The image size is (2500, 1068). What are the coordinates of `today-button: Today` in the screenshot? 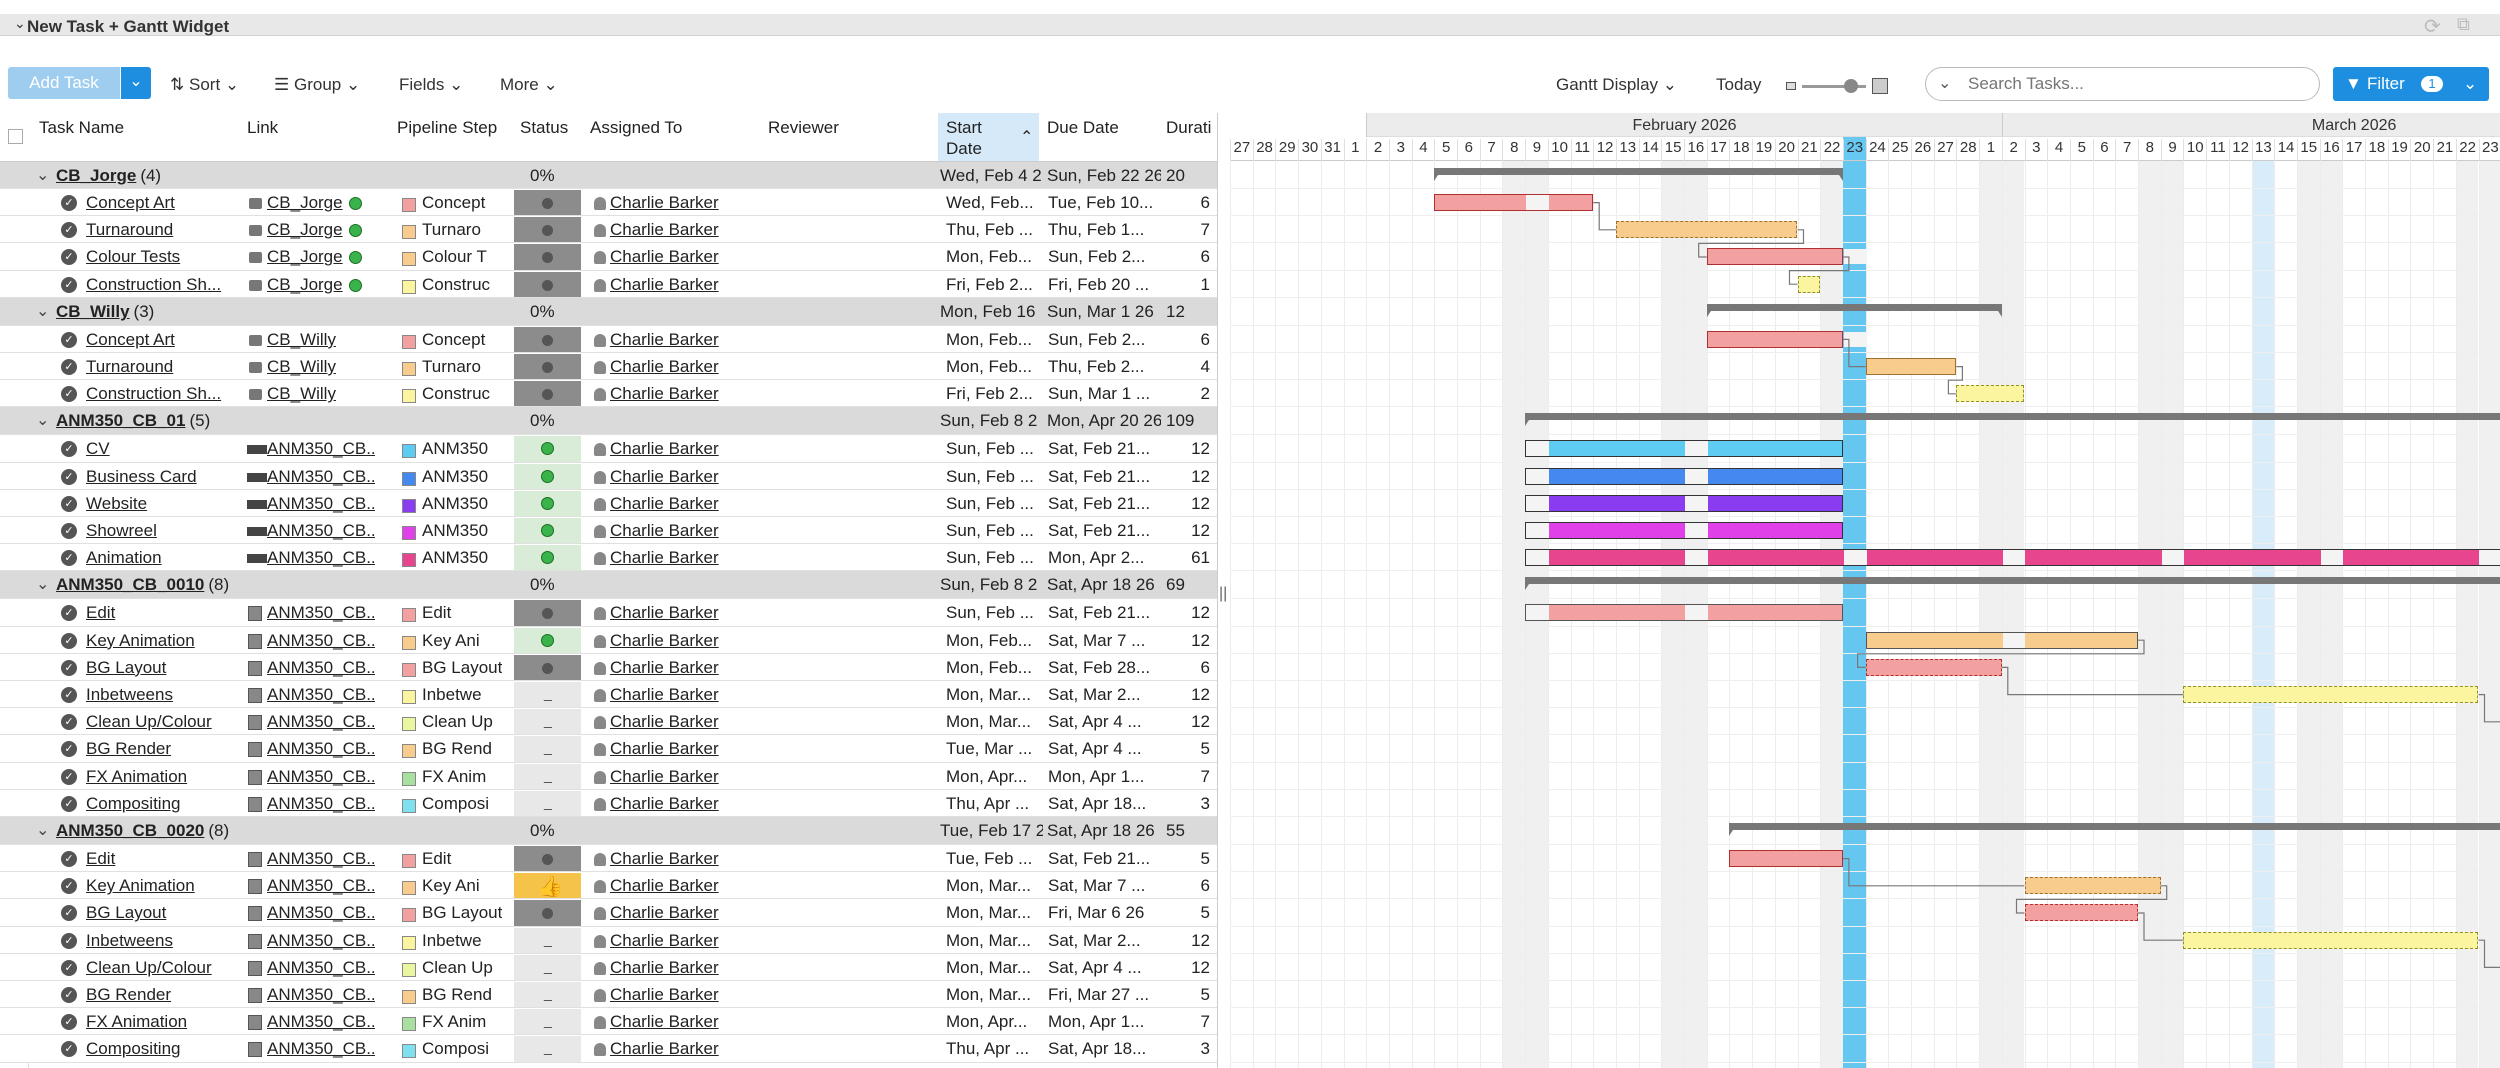 It's located at (1738, 85).